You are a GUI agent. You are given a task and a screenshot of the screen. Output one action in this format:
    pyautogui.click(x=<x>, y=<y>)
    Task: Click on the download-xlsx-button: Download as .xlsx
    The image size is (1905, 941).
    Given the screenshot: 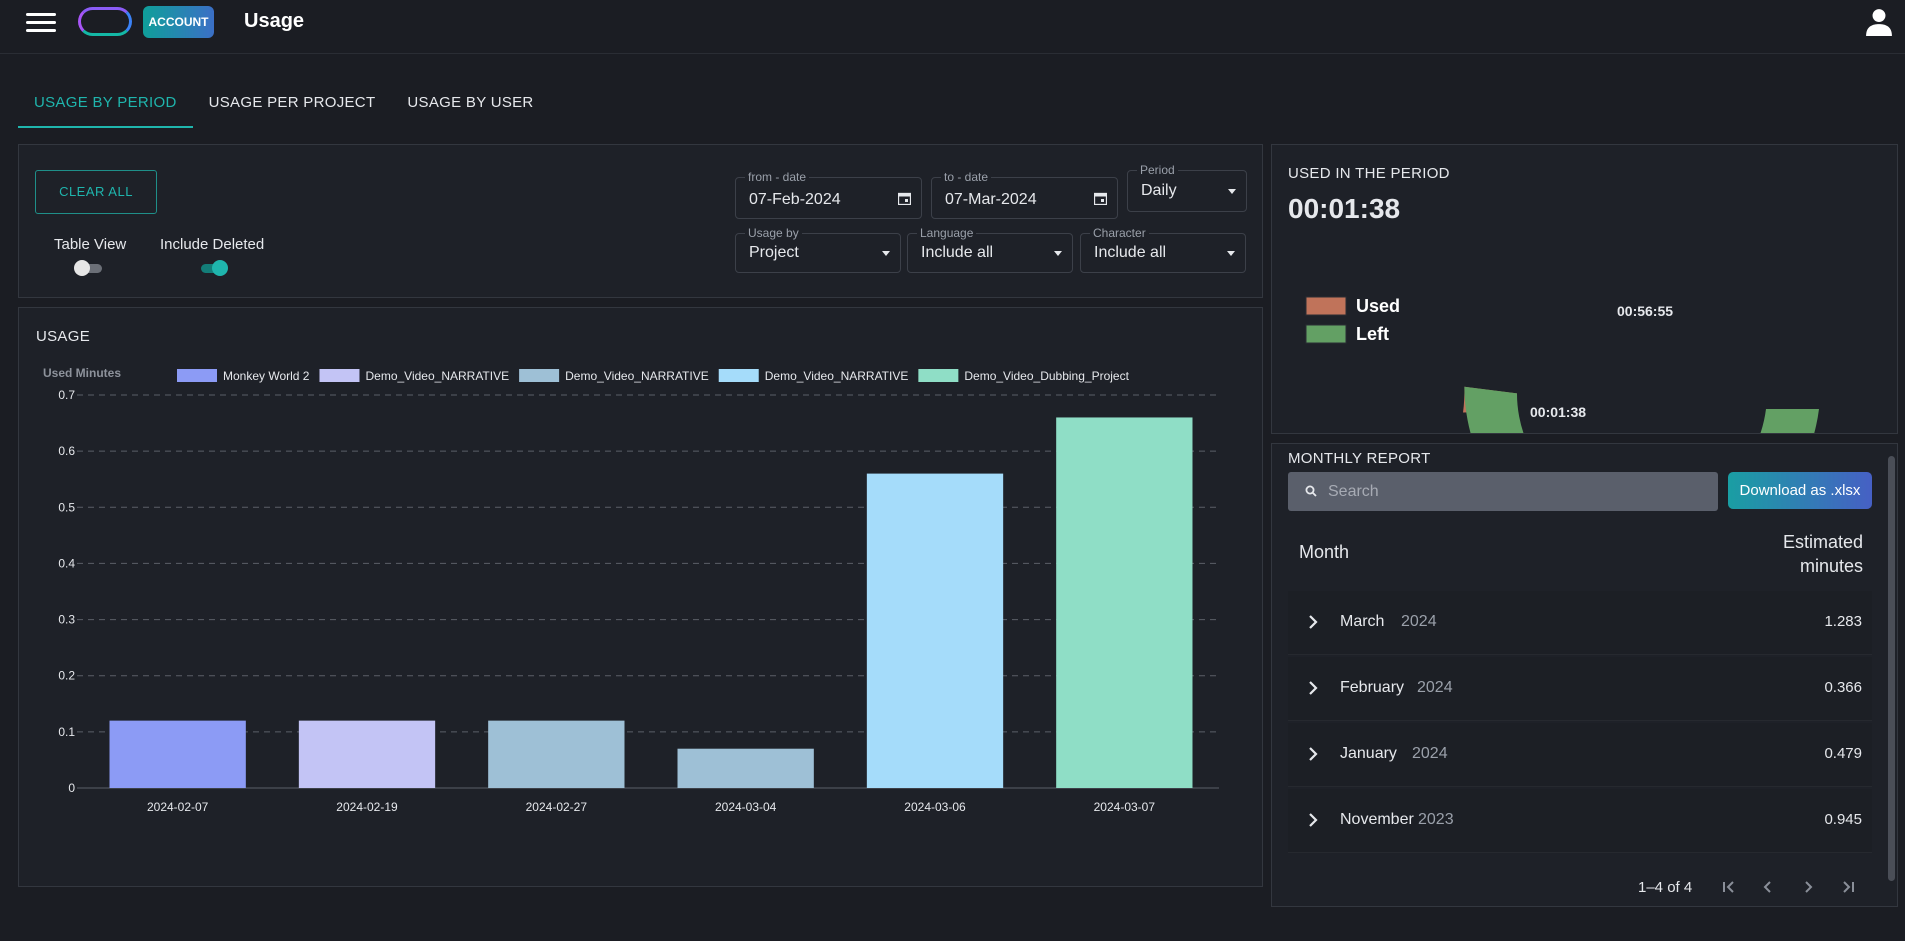 What is the action you would take?
    pyautogui.click(x=1800, y=490)
    